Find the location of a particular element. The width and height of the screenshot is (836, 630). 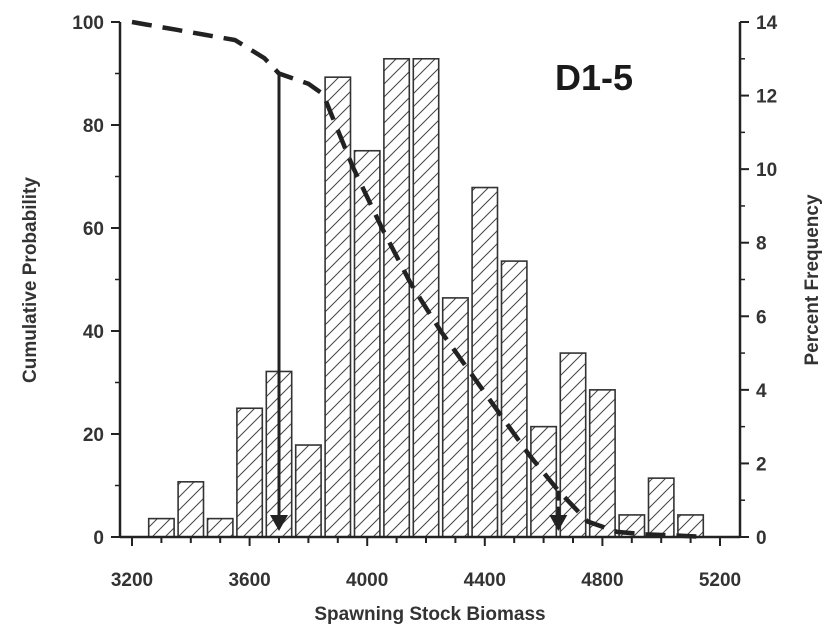

y-right-tick-label: 2 is located at coordinates (761, 464).